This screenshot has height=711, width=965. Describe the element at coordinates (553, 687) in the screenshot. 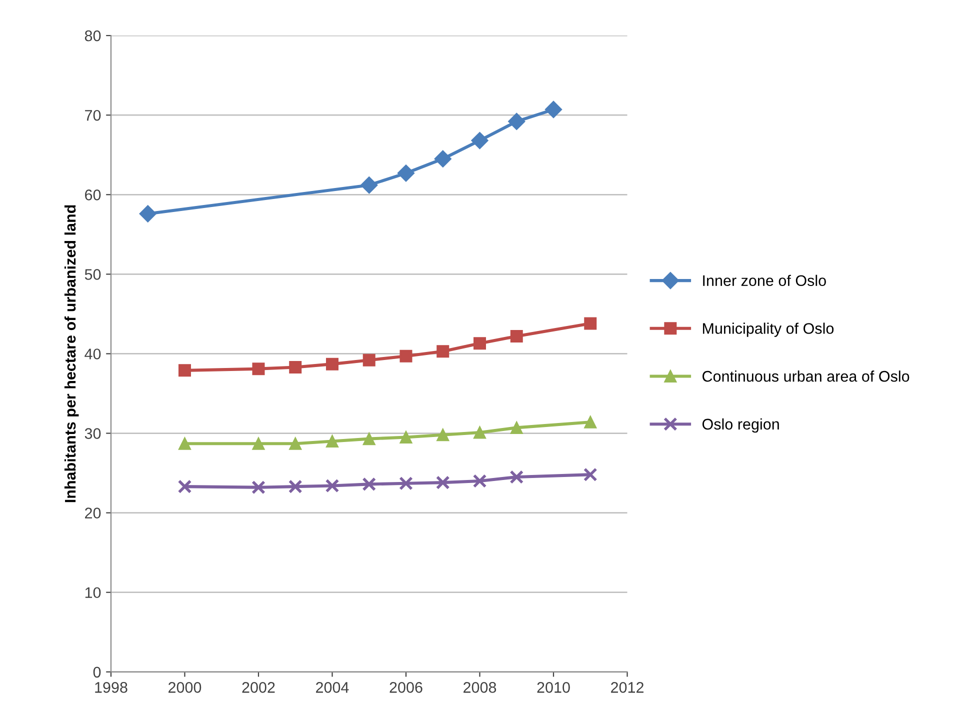

I see `x-tick-label: 2010` at that location.